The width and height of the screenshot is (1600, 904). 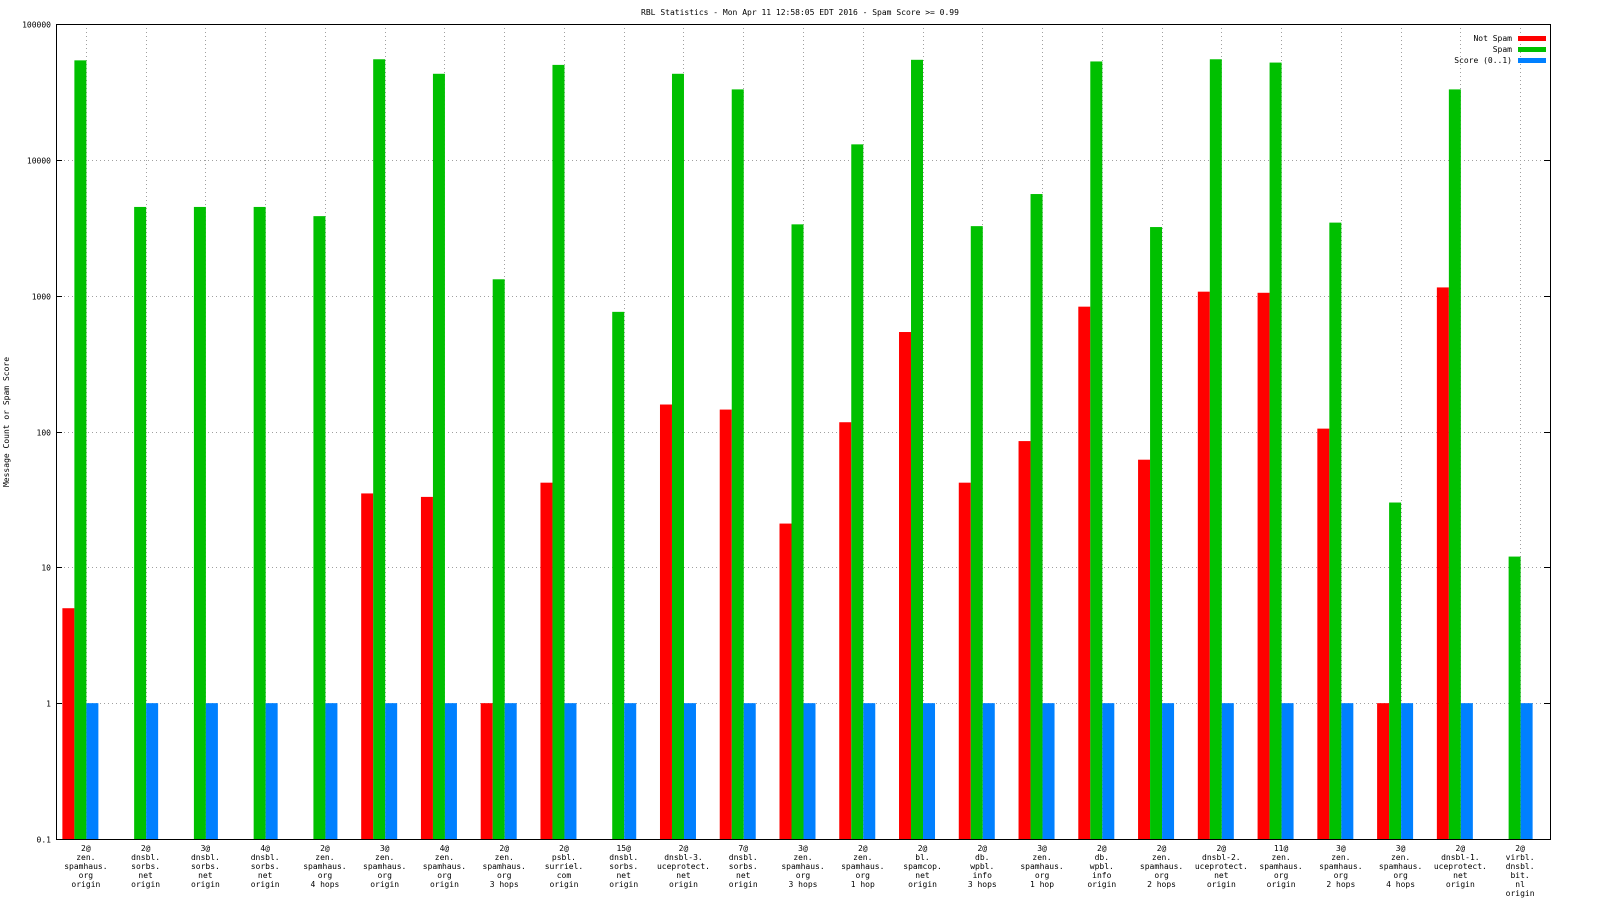 I want to click on x-tick-label: 2@ dnsbl-3. uceprotect. net origin, so click(x=683, y=866).